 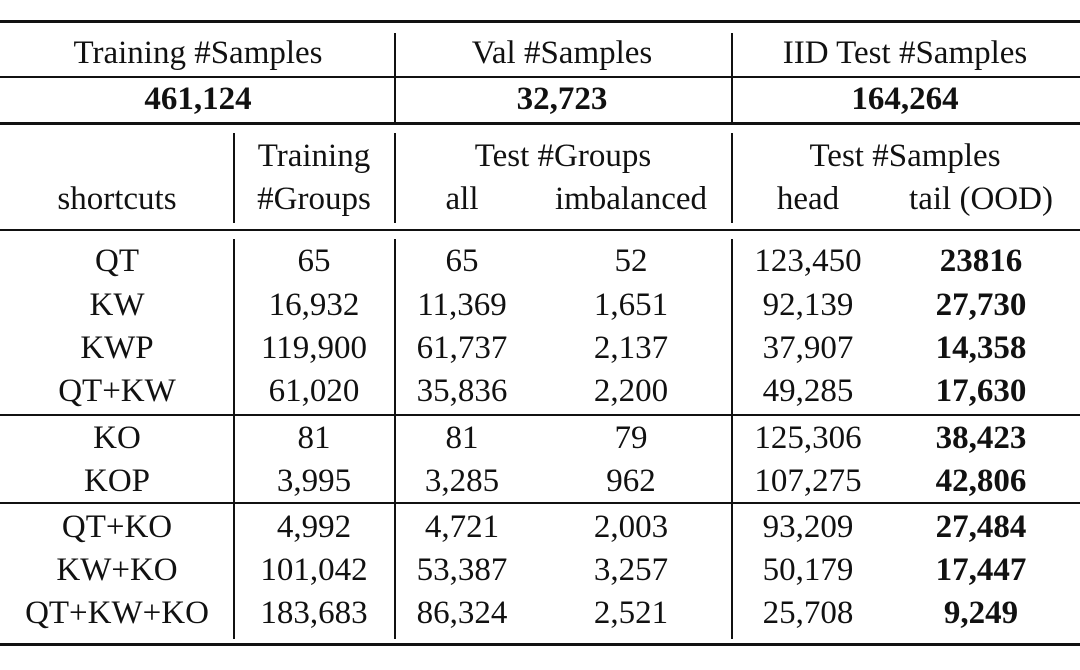 I want to click on cell-test-groups-all: 61,737, so click(x=462, y=348).